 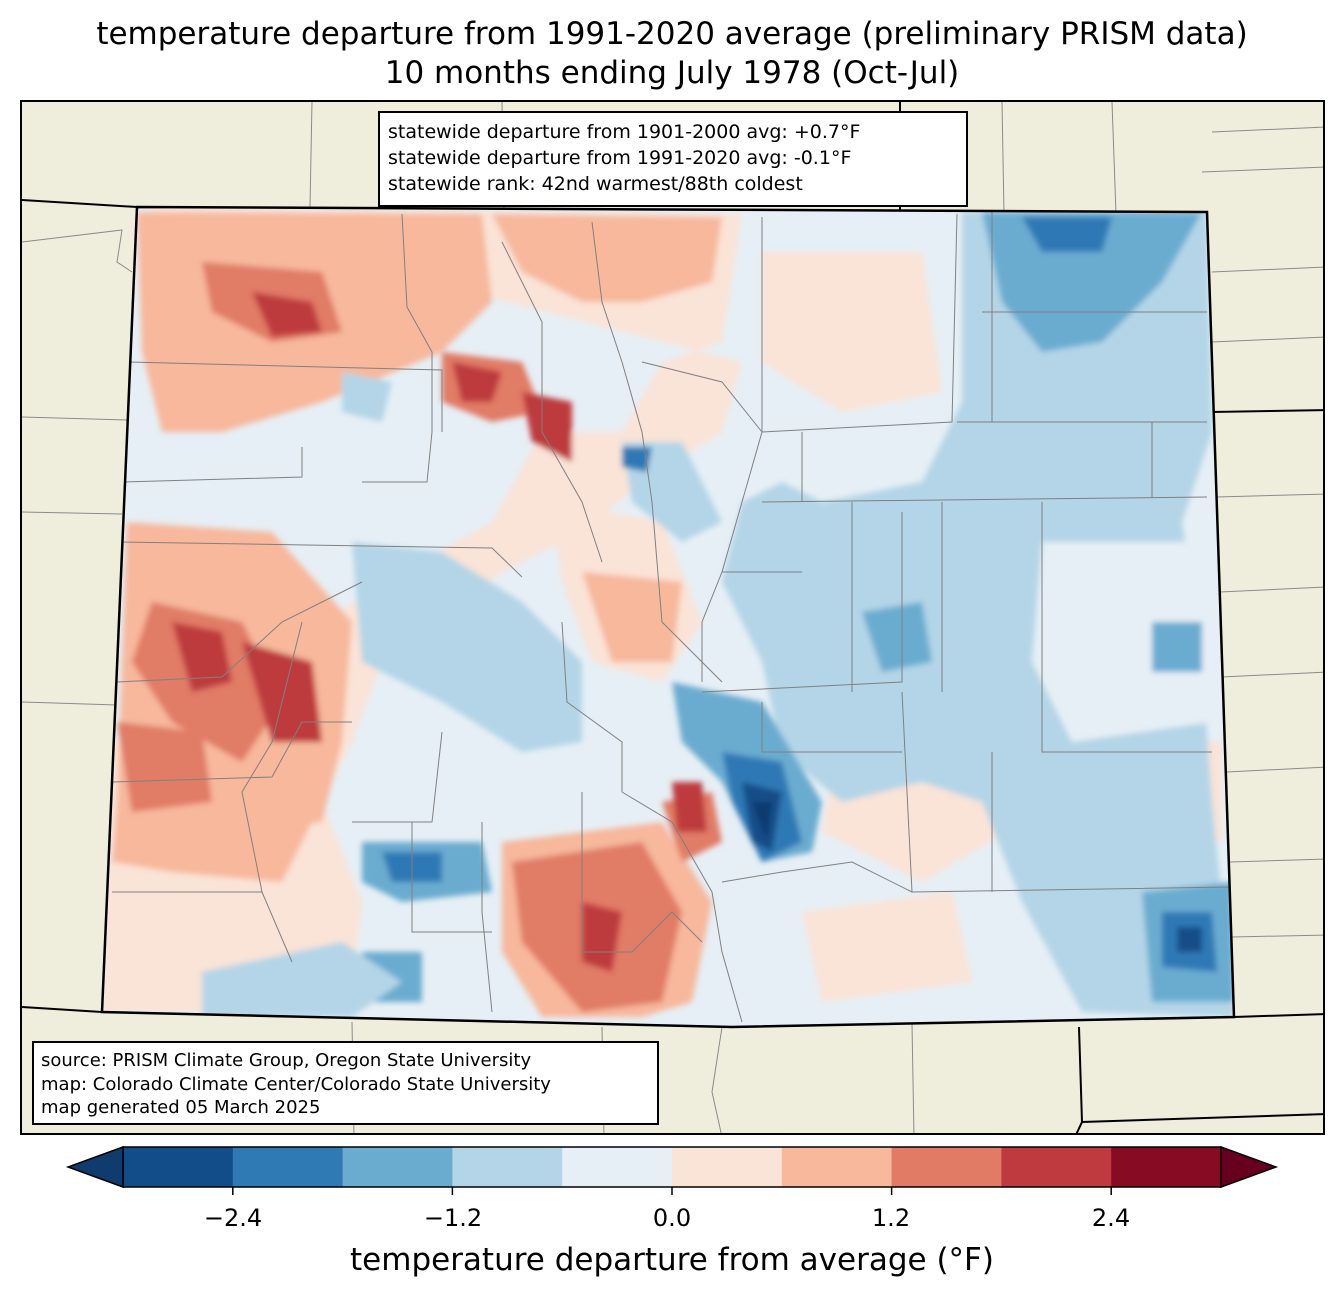 I want to click on colorbar-low-extension, so click(x=94, y=1167).